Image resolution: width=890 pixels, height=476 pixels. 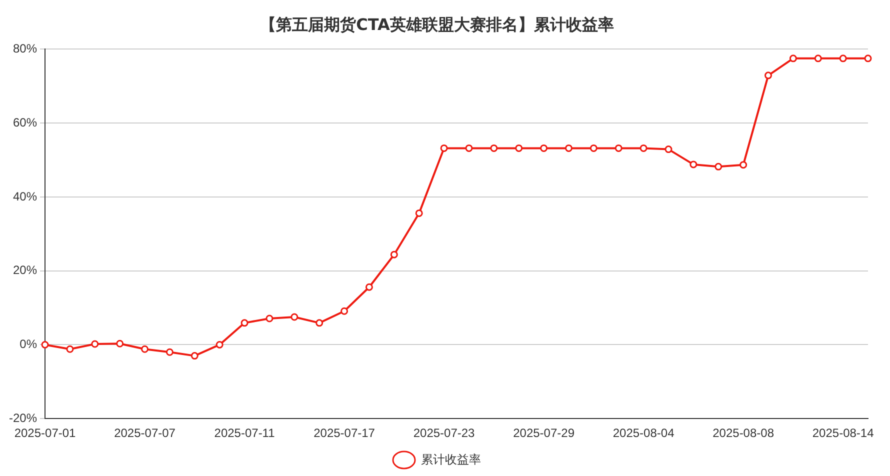 I want to click on x-tick-label: 2025-08-14, so click(x=843, y=433).